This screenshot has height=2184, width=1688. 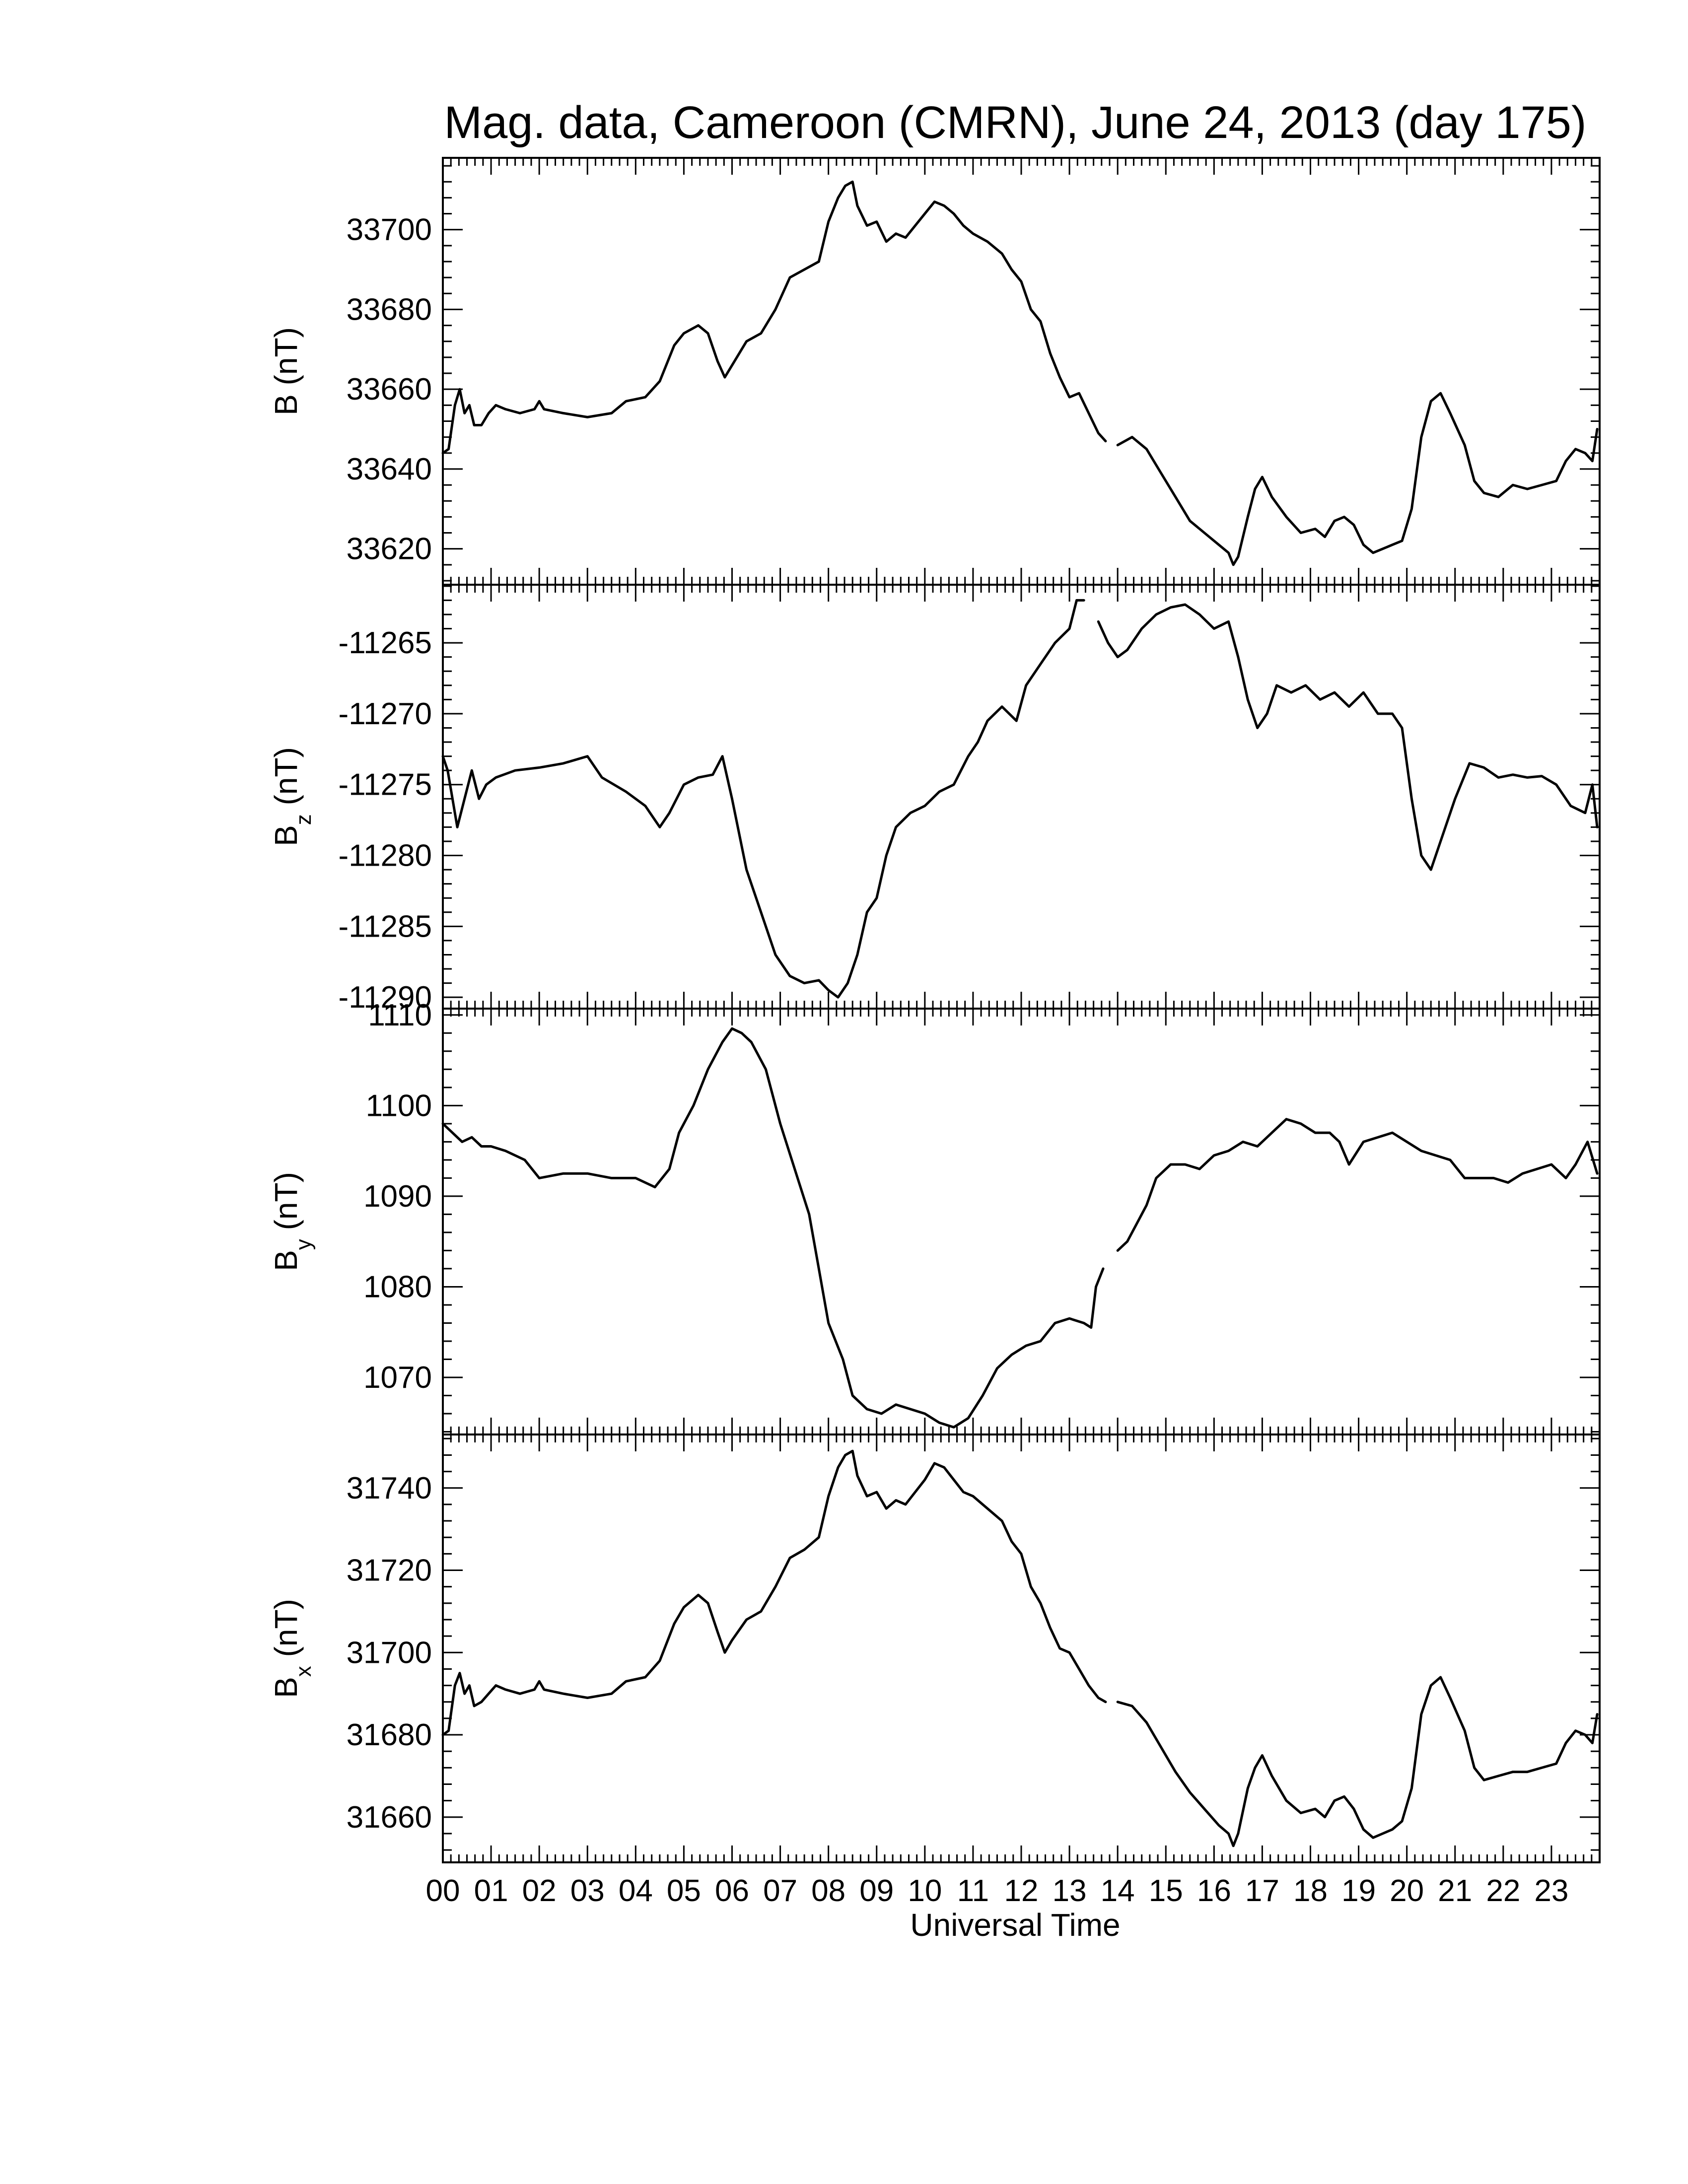 I want to click on y-tick-label: -11285, so click(x=385, y=926).